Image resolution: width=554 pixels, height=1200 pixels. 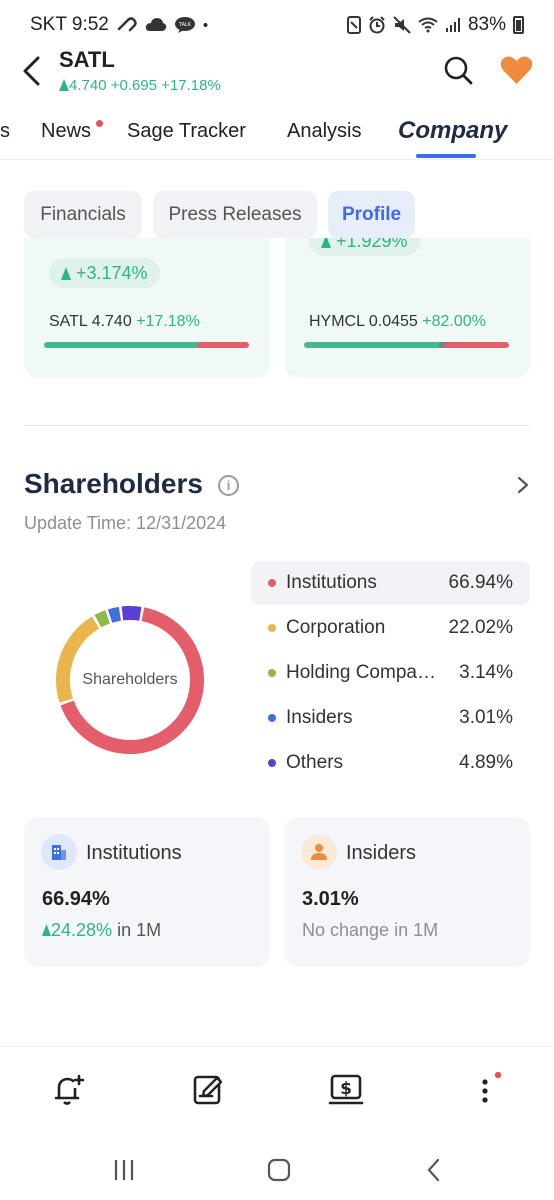 What do you see at coordinates (277, 1091) in the screenshot?
I see `bottom-toolbar: $` at bounding box center [277, 1091].